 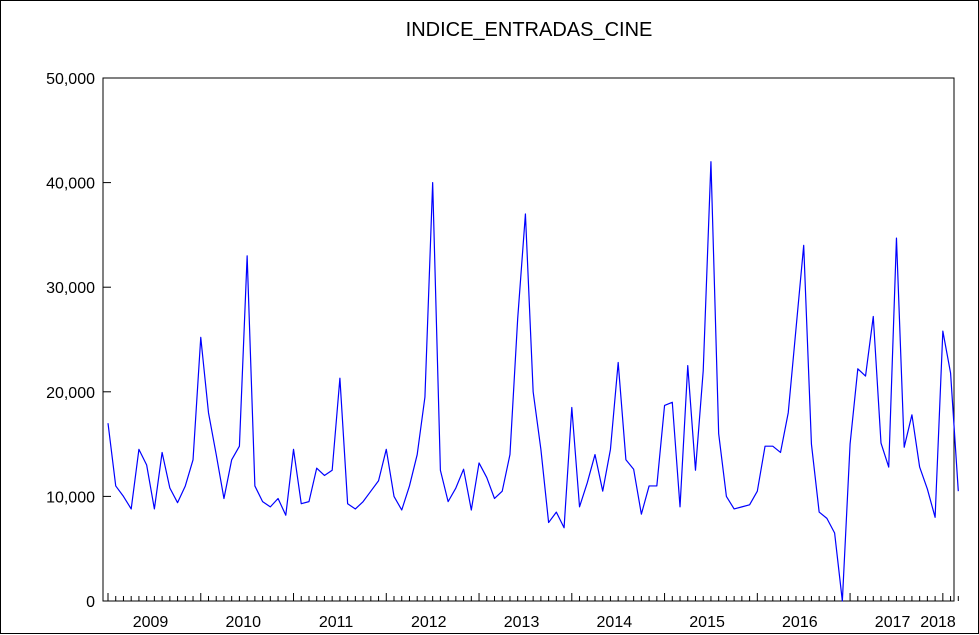 What do you see at coordinates (70, 79) in the screenshot?
I see `y-tick-label: 50,000` at bounding box center [70, 79].